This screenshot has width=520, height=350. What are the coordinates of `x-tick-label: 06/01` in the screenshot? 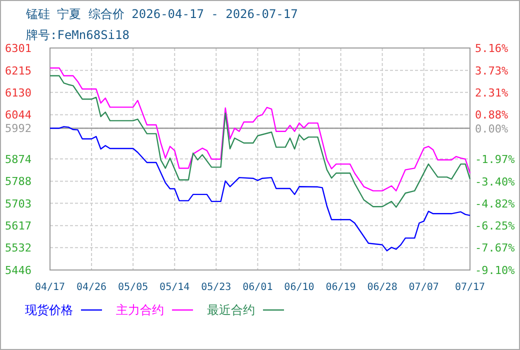 It's located at (257, 287).